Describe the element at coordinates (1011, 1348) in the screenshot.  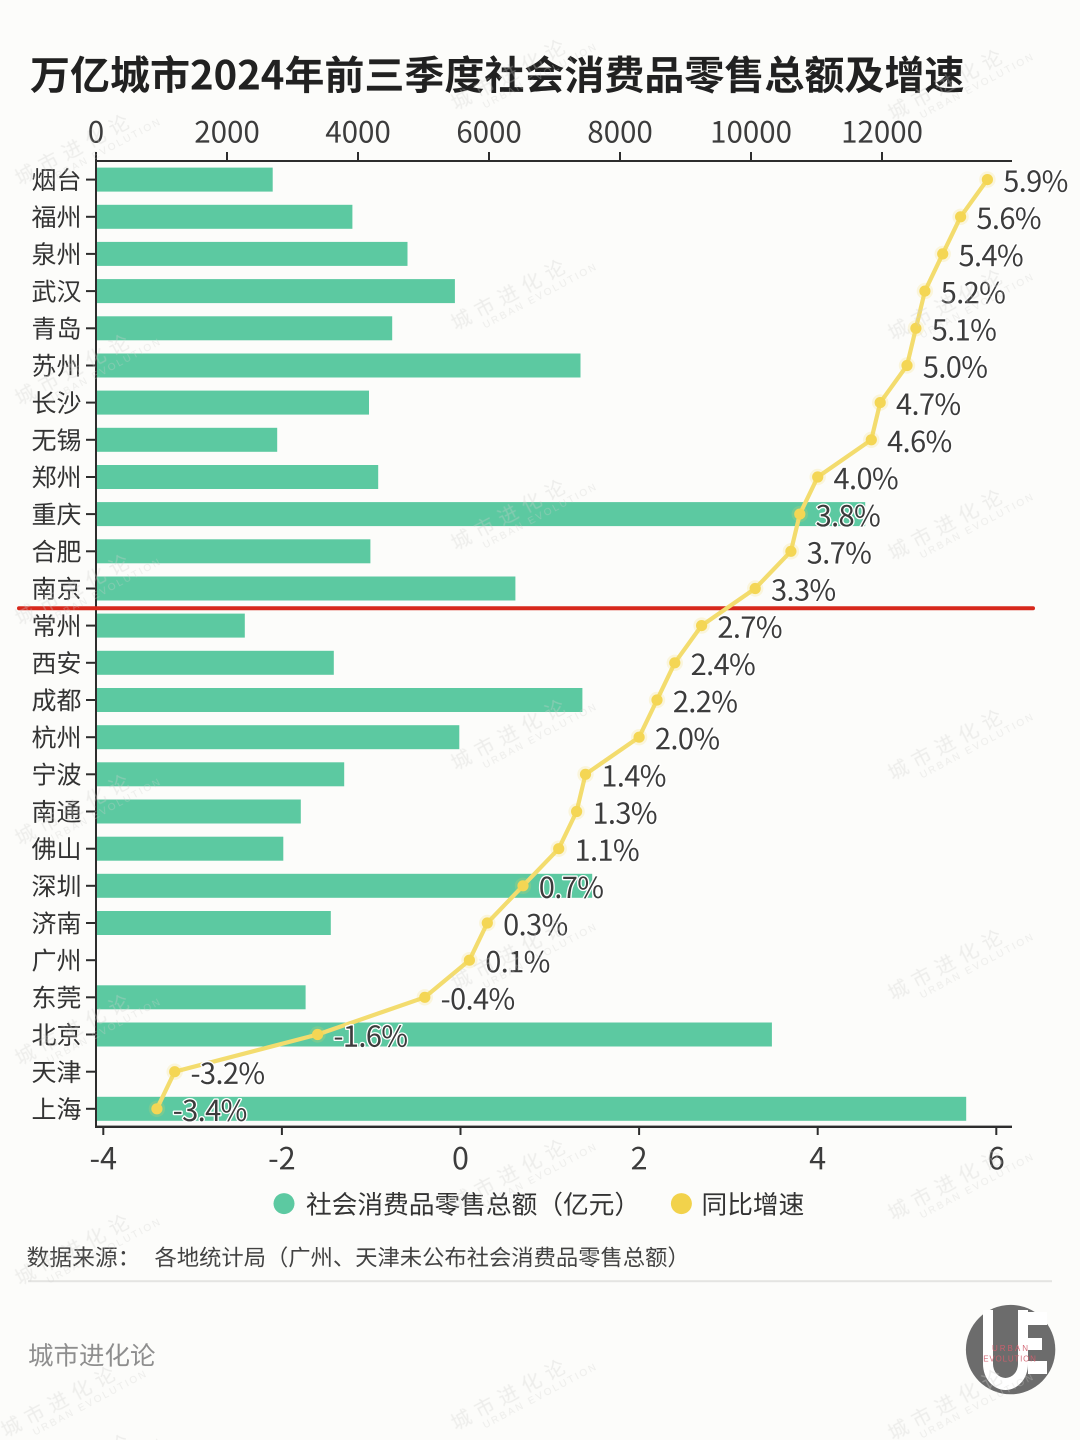
I see `svg-text: URBAN` at that location.